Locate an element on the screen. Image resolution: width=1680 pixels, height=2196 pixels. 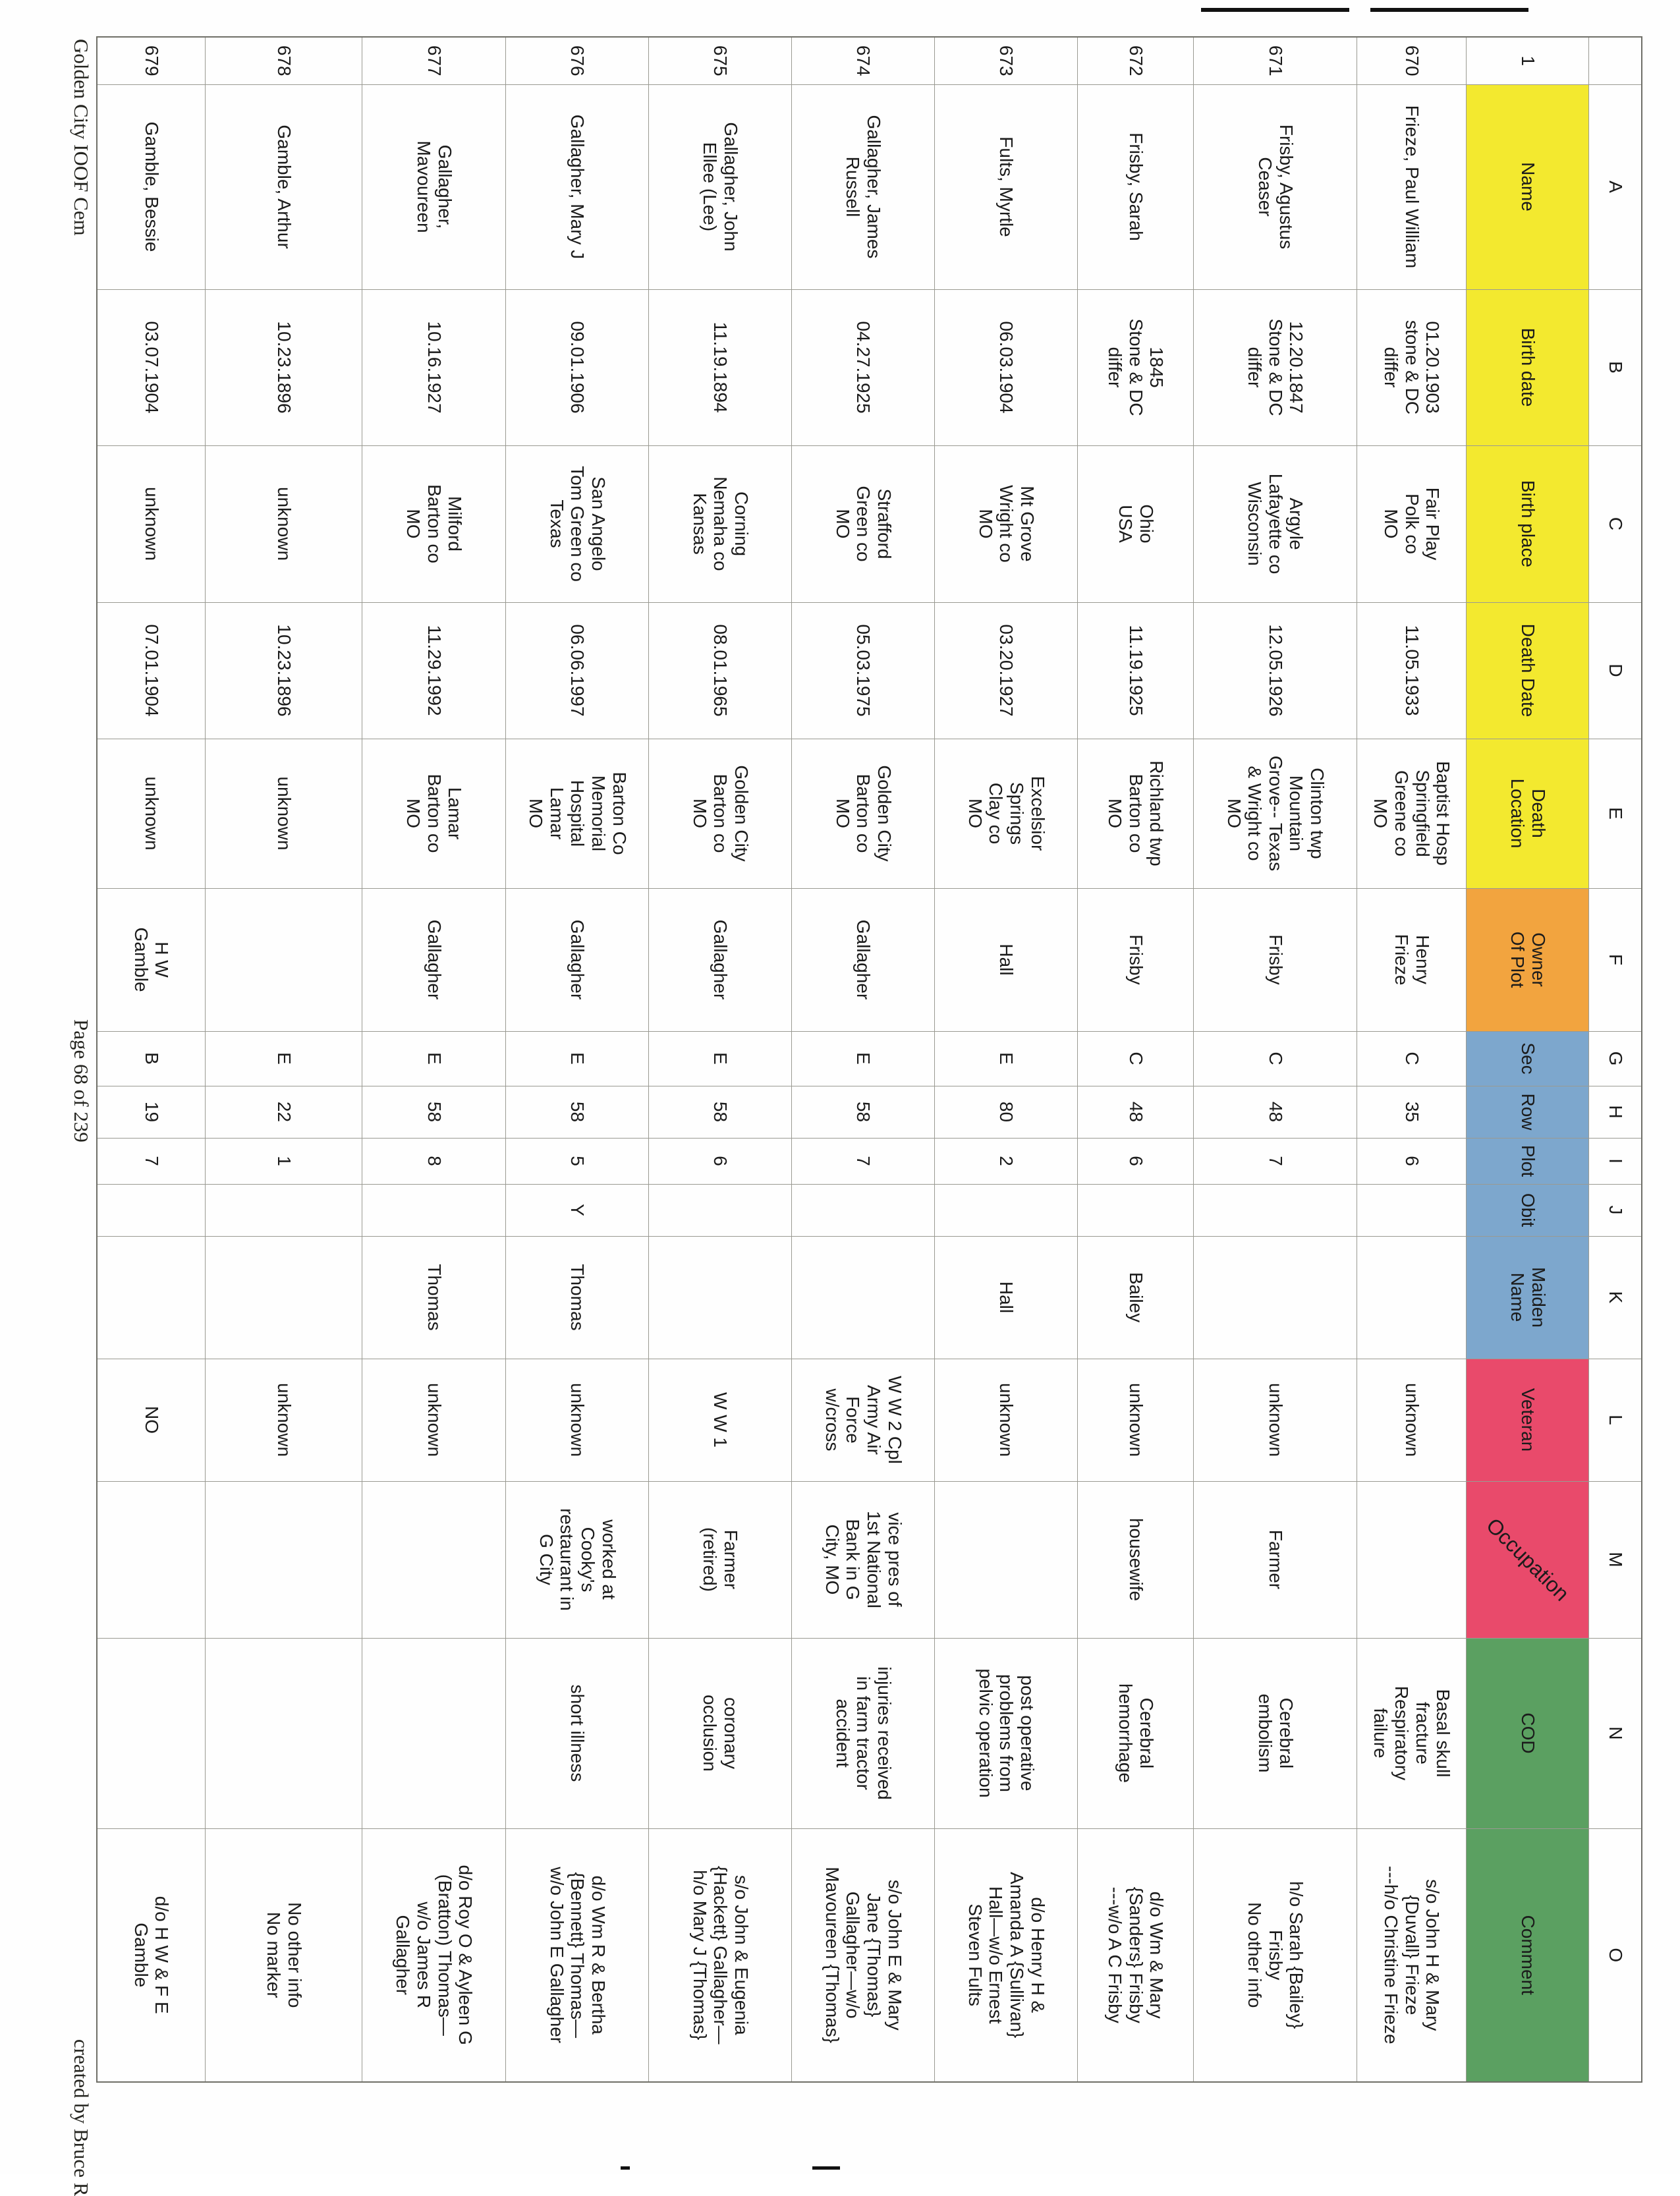
column-letter-H: H is located at coordinates (1615, 1112).